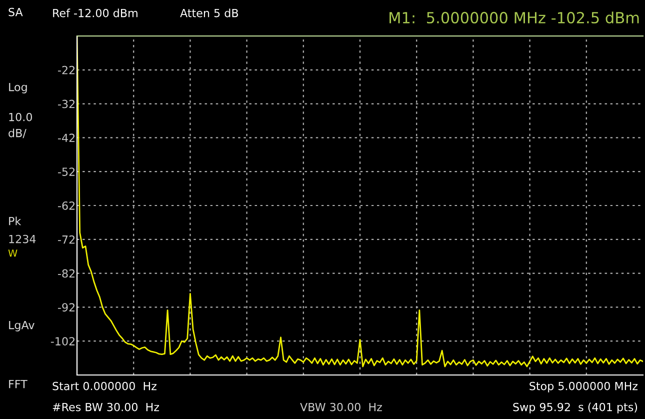  I want to click on text: dB/, so click(17, 133).